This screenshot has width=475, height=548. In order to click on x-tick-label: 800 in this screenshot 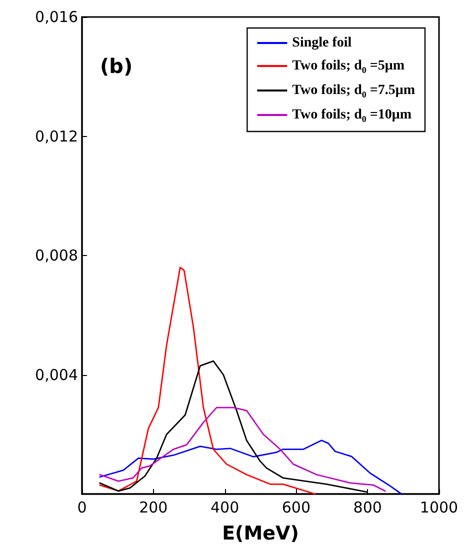, I will do `click(367, 507)`.